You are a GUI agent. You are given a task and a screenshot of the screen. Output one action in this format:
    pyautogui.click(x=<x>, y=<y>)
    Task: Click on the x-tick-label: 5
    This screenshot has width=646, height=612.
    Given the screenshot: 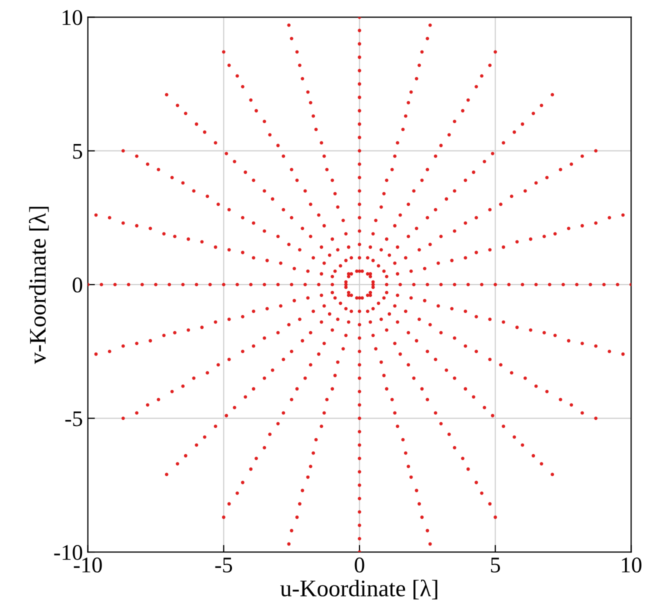 What is the action you would take?
    pyautogui.click(x=495, y=565)
    